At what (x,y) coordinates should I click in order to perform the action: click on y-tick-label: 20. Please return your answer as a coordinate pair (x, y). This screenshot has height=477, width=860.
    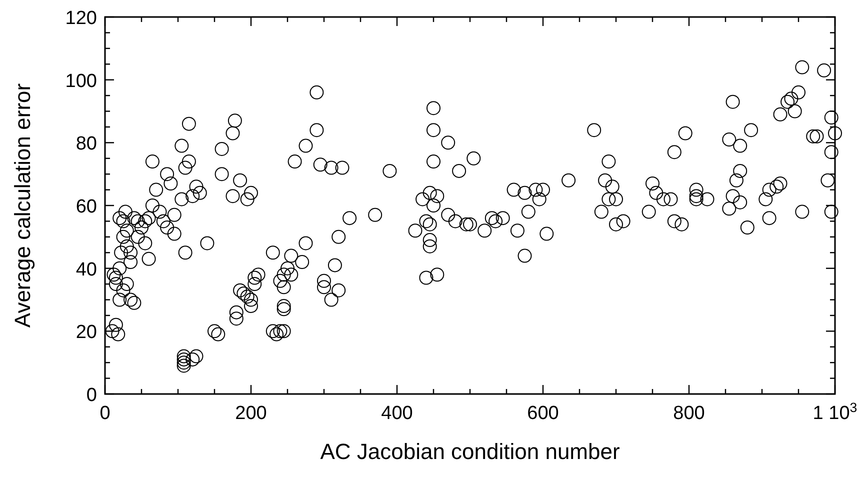
    Looking at the image, I should click on (86, 333).